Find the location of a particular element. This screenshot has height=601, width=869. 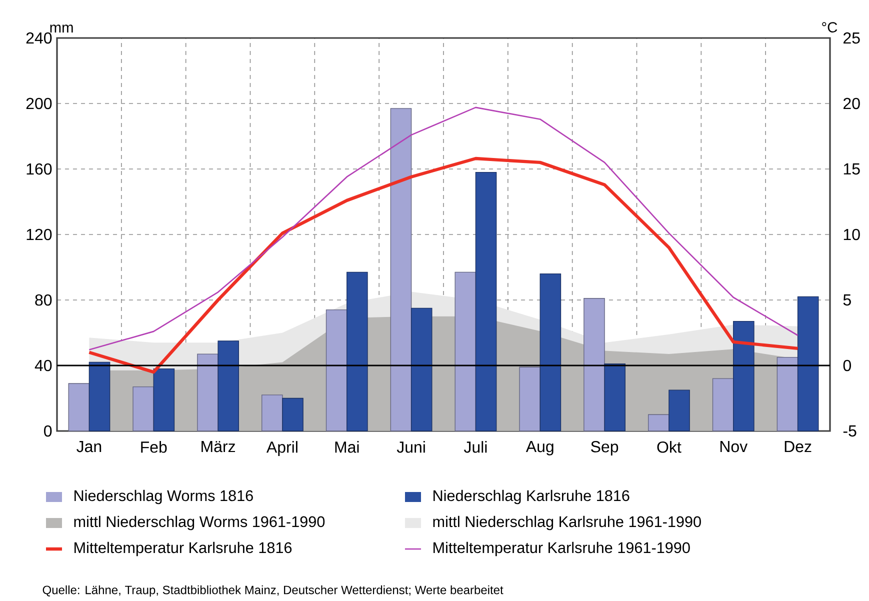

y2-tick-label: 0 is located at coordinates (847, 366).